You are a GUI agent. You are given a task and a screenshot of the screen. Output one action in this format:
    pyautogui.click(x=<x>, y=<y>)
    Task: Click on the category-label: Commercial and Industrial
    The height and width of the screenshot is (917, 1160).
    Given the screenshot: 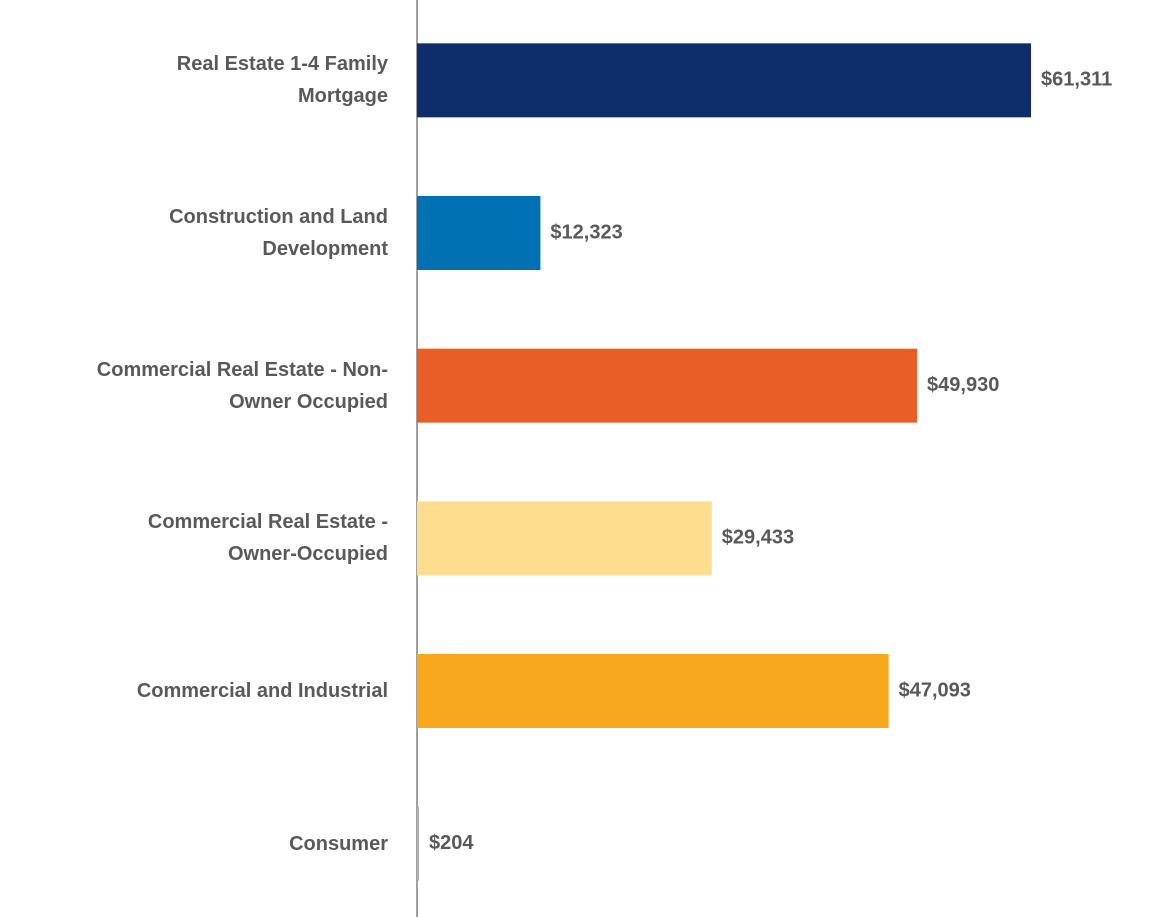 What is the action you would take?
    pyautogui.click(x=262, y=691)
    